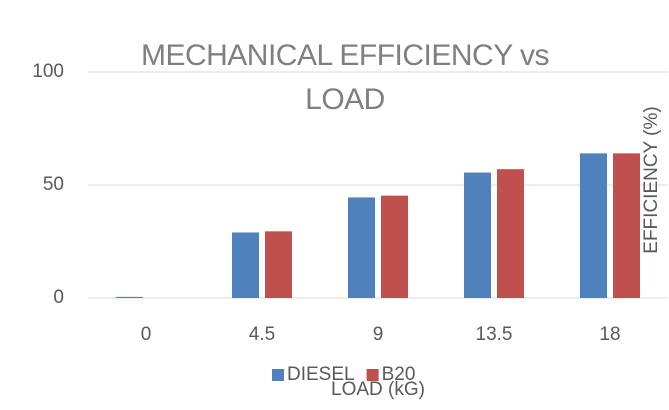  What do you see at coordinates (146, 334) in the screenshot?
I see `x-tick-label: 0` at bounding box center [146, 334].